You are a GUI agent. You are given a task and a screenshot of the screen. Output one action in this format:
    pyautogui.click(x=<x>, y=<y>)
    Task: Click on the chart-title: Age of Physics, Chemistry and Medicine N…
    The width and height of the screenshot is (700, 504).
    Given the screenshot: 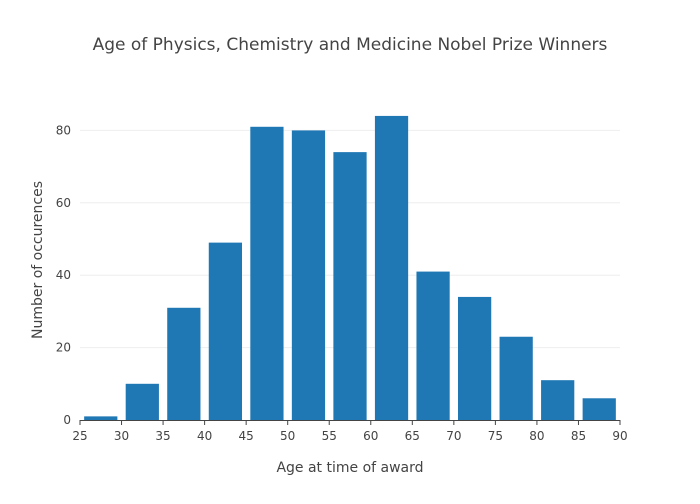 What is the action you would take?
    pyautogui.click(x=350, y=45)
    